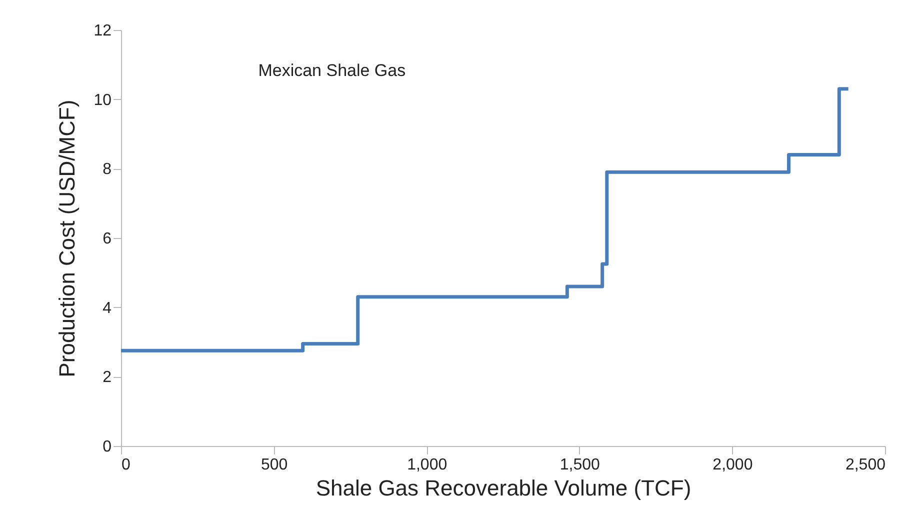 This screenshot has height=523, width=915. I want to click on x-axis-title: Shale Gas Recoverable Volume (TCF), so click(504, 488).